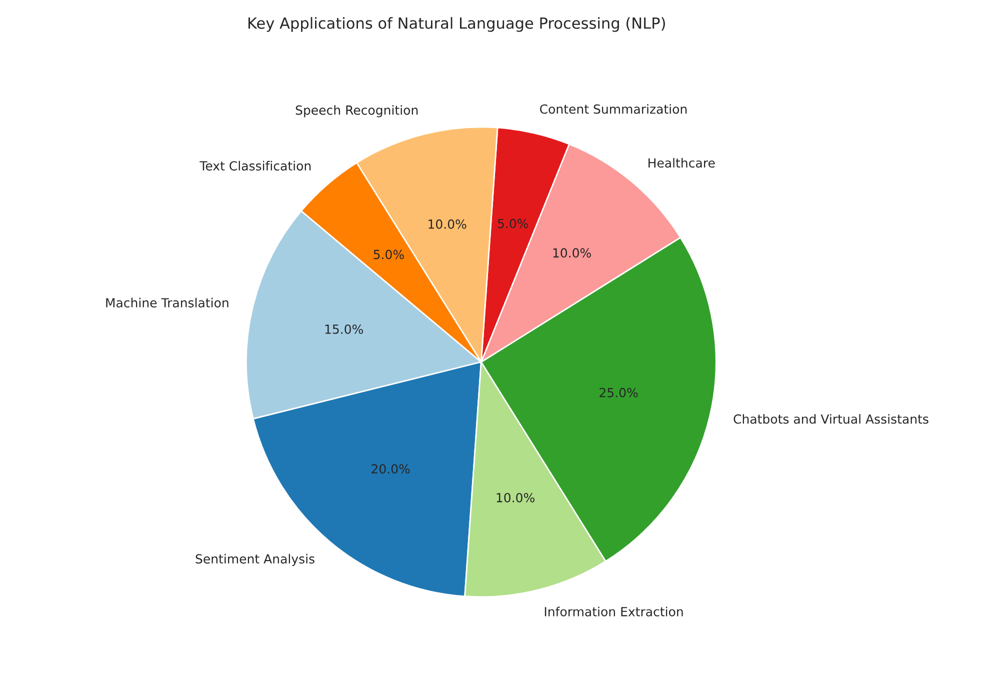 The image size is (982, 683). Describe the element at coordinates (681, 163) in the screenshot. I see `slice-label: Healthcare` at that location.